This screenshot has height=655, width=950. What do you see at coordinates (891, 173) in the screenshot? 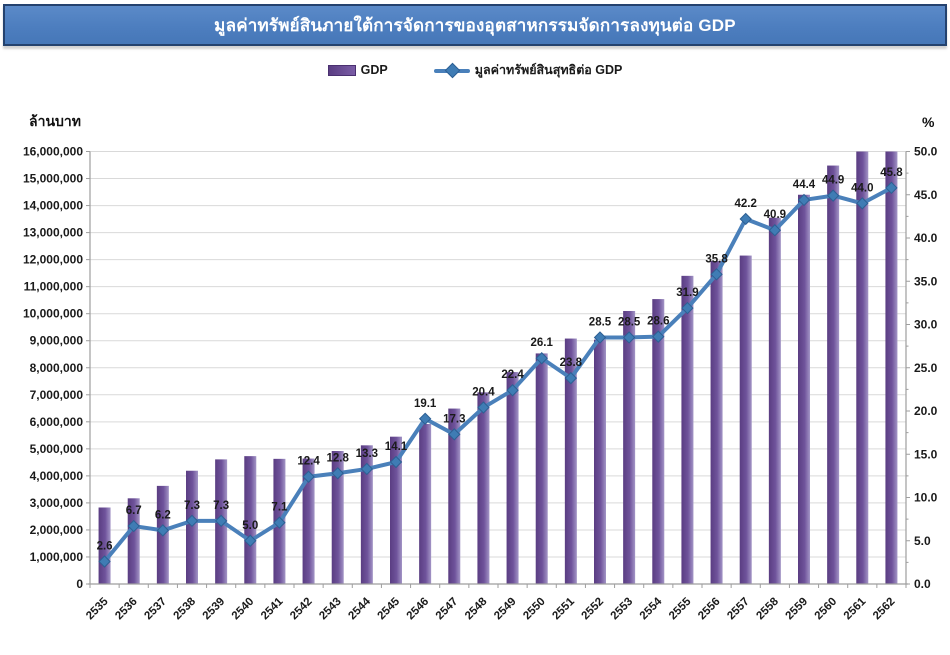
I see `ratio-data-label-2562: 45.8` at bounding box center [891, 173].